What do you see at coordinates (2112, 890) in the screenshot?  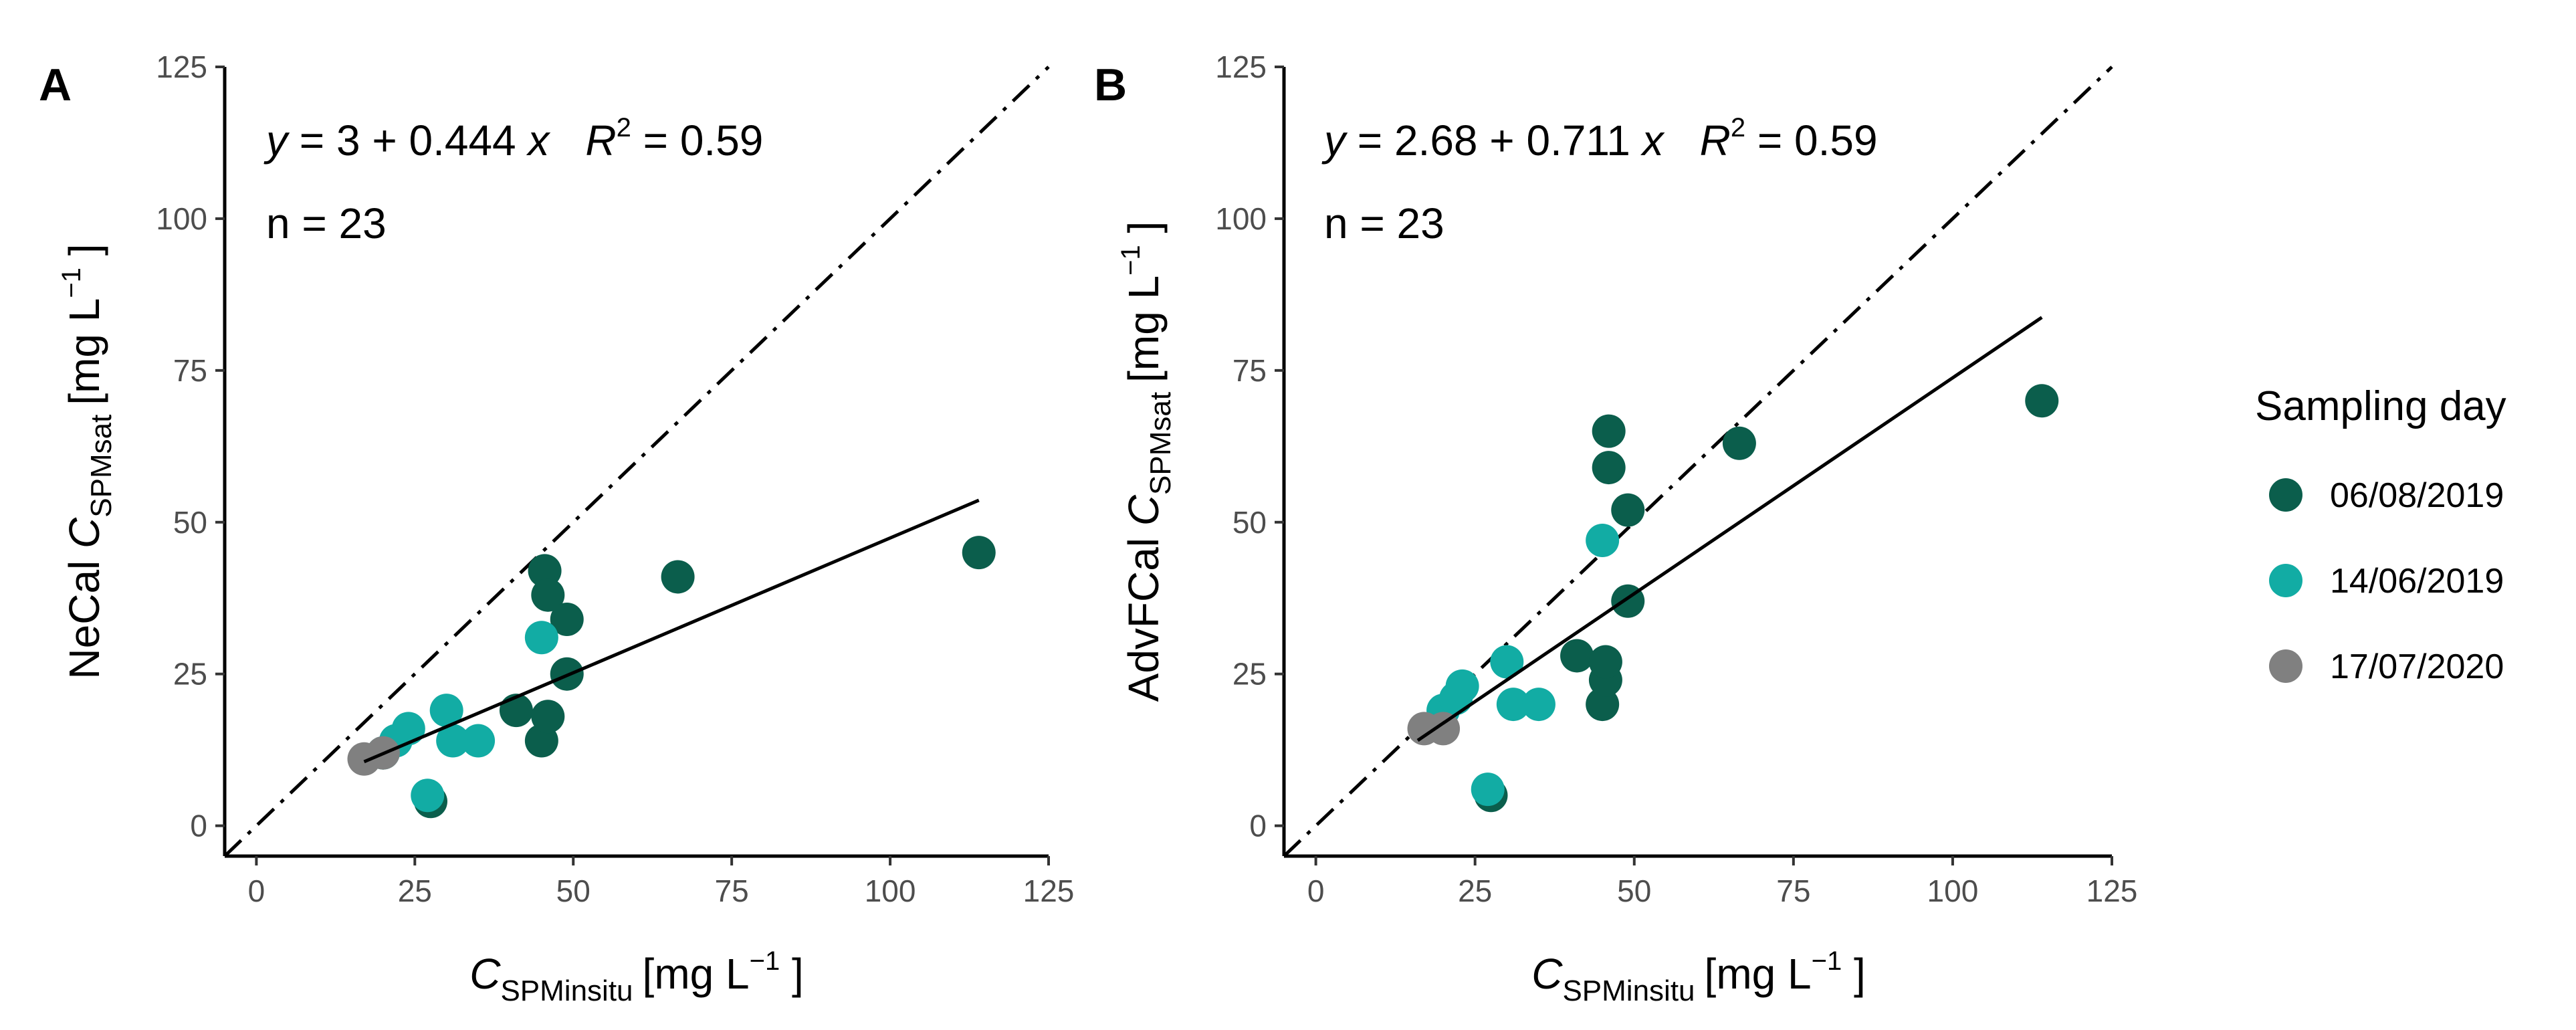 I see `panel-b-x-tick-label: 125` at bounding box center [2112, 890].